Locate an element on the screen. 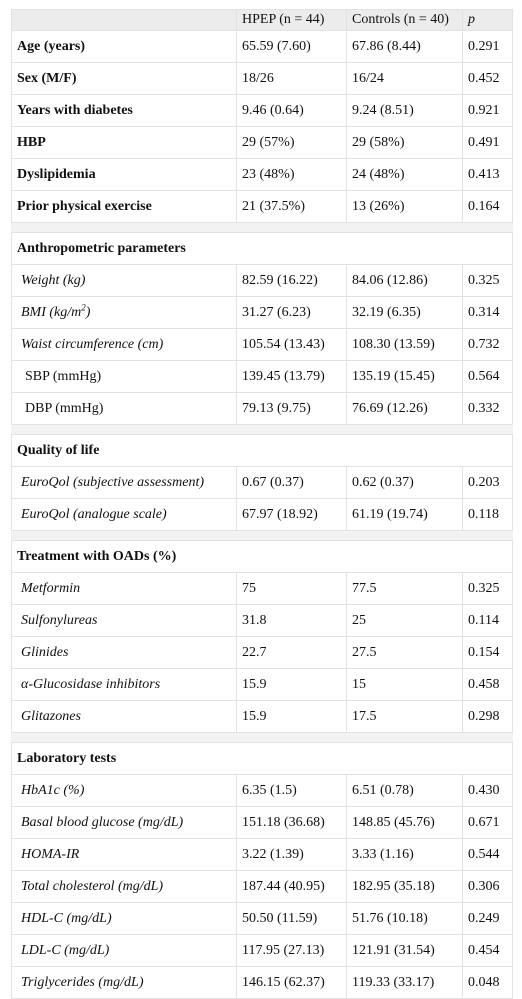  table-row: HbA1c (%) 6.35 (1.5) 6.51 (0.78) 0.430 is located at coordinates (262, 790).